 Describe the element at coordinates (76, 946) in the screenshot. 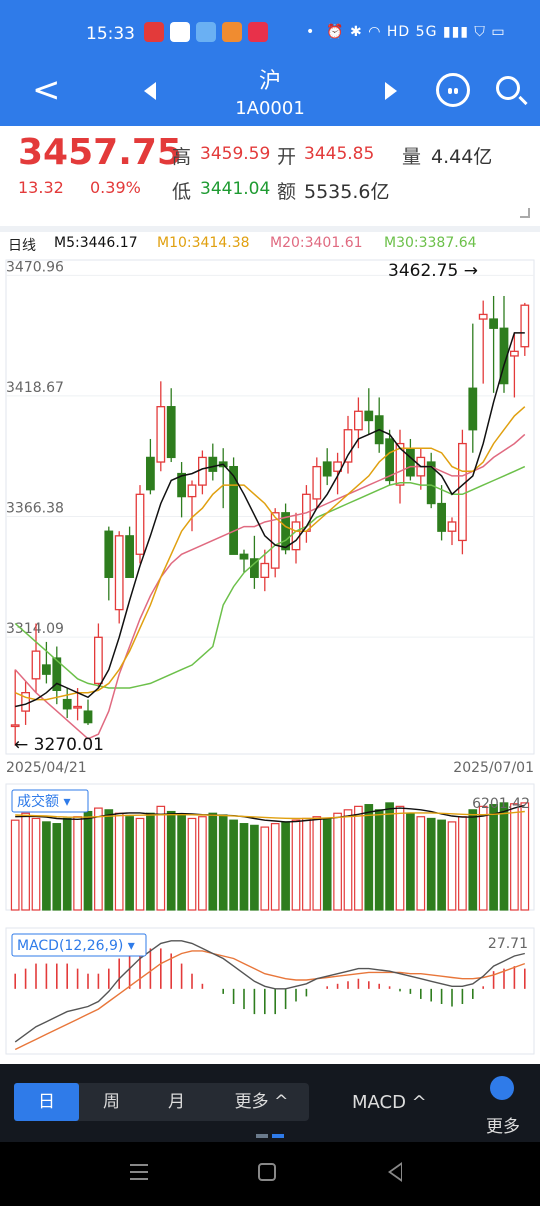

I see `macd-title: MACD(12,26,9) ▾` at that location.